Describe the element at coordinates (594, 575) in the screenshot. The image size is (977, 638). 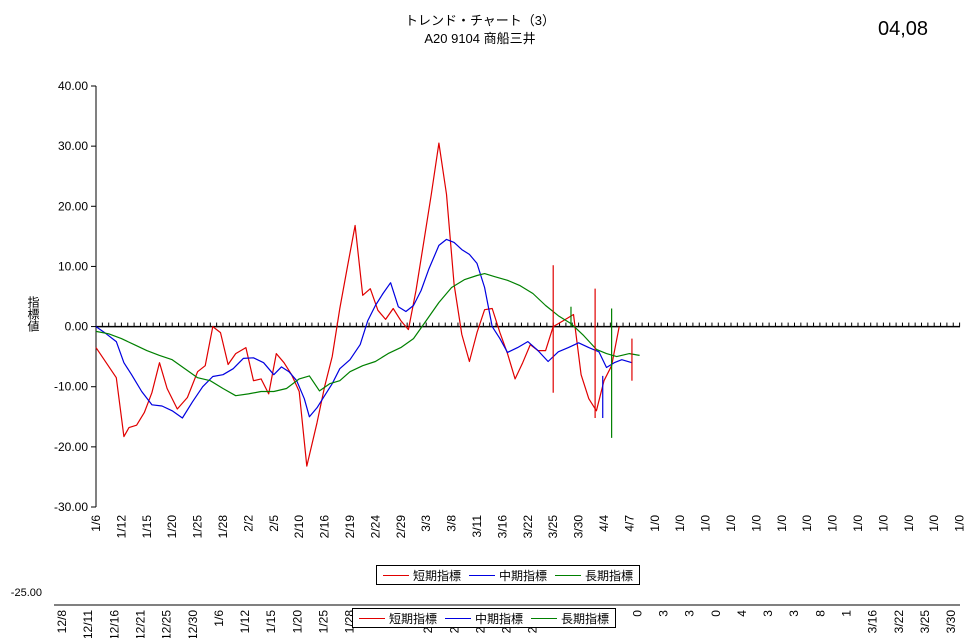
I see `legend-item-long: 長期指標` at that location.